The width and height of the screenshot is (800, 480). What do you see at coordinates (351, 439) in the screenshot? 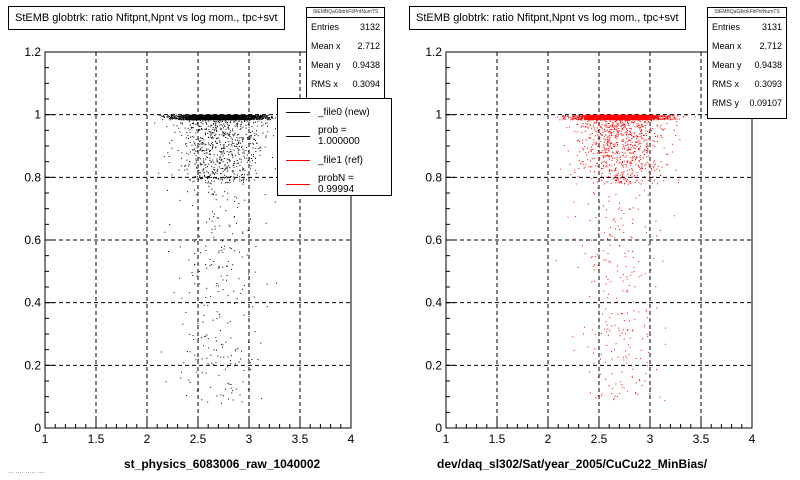
I see `x-tick-label: 4` at bounding box center [351, 439].